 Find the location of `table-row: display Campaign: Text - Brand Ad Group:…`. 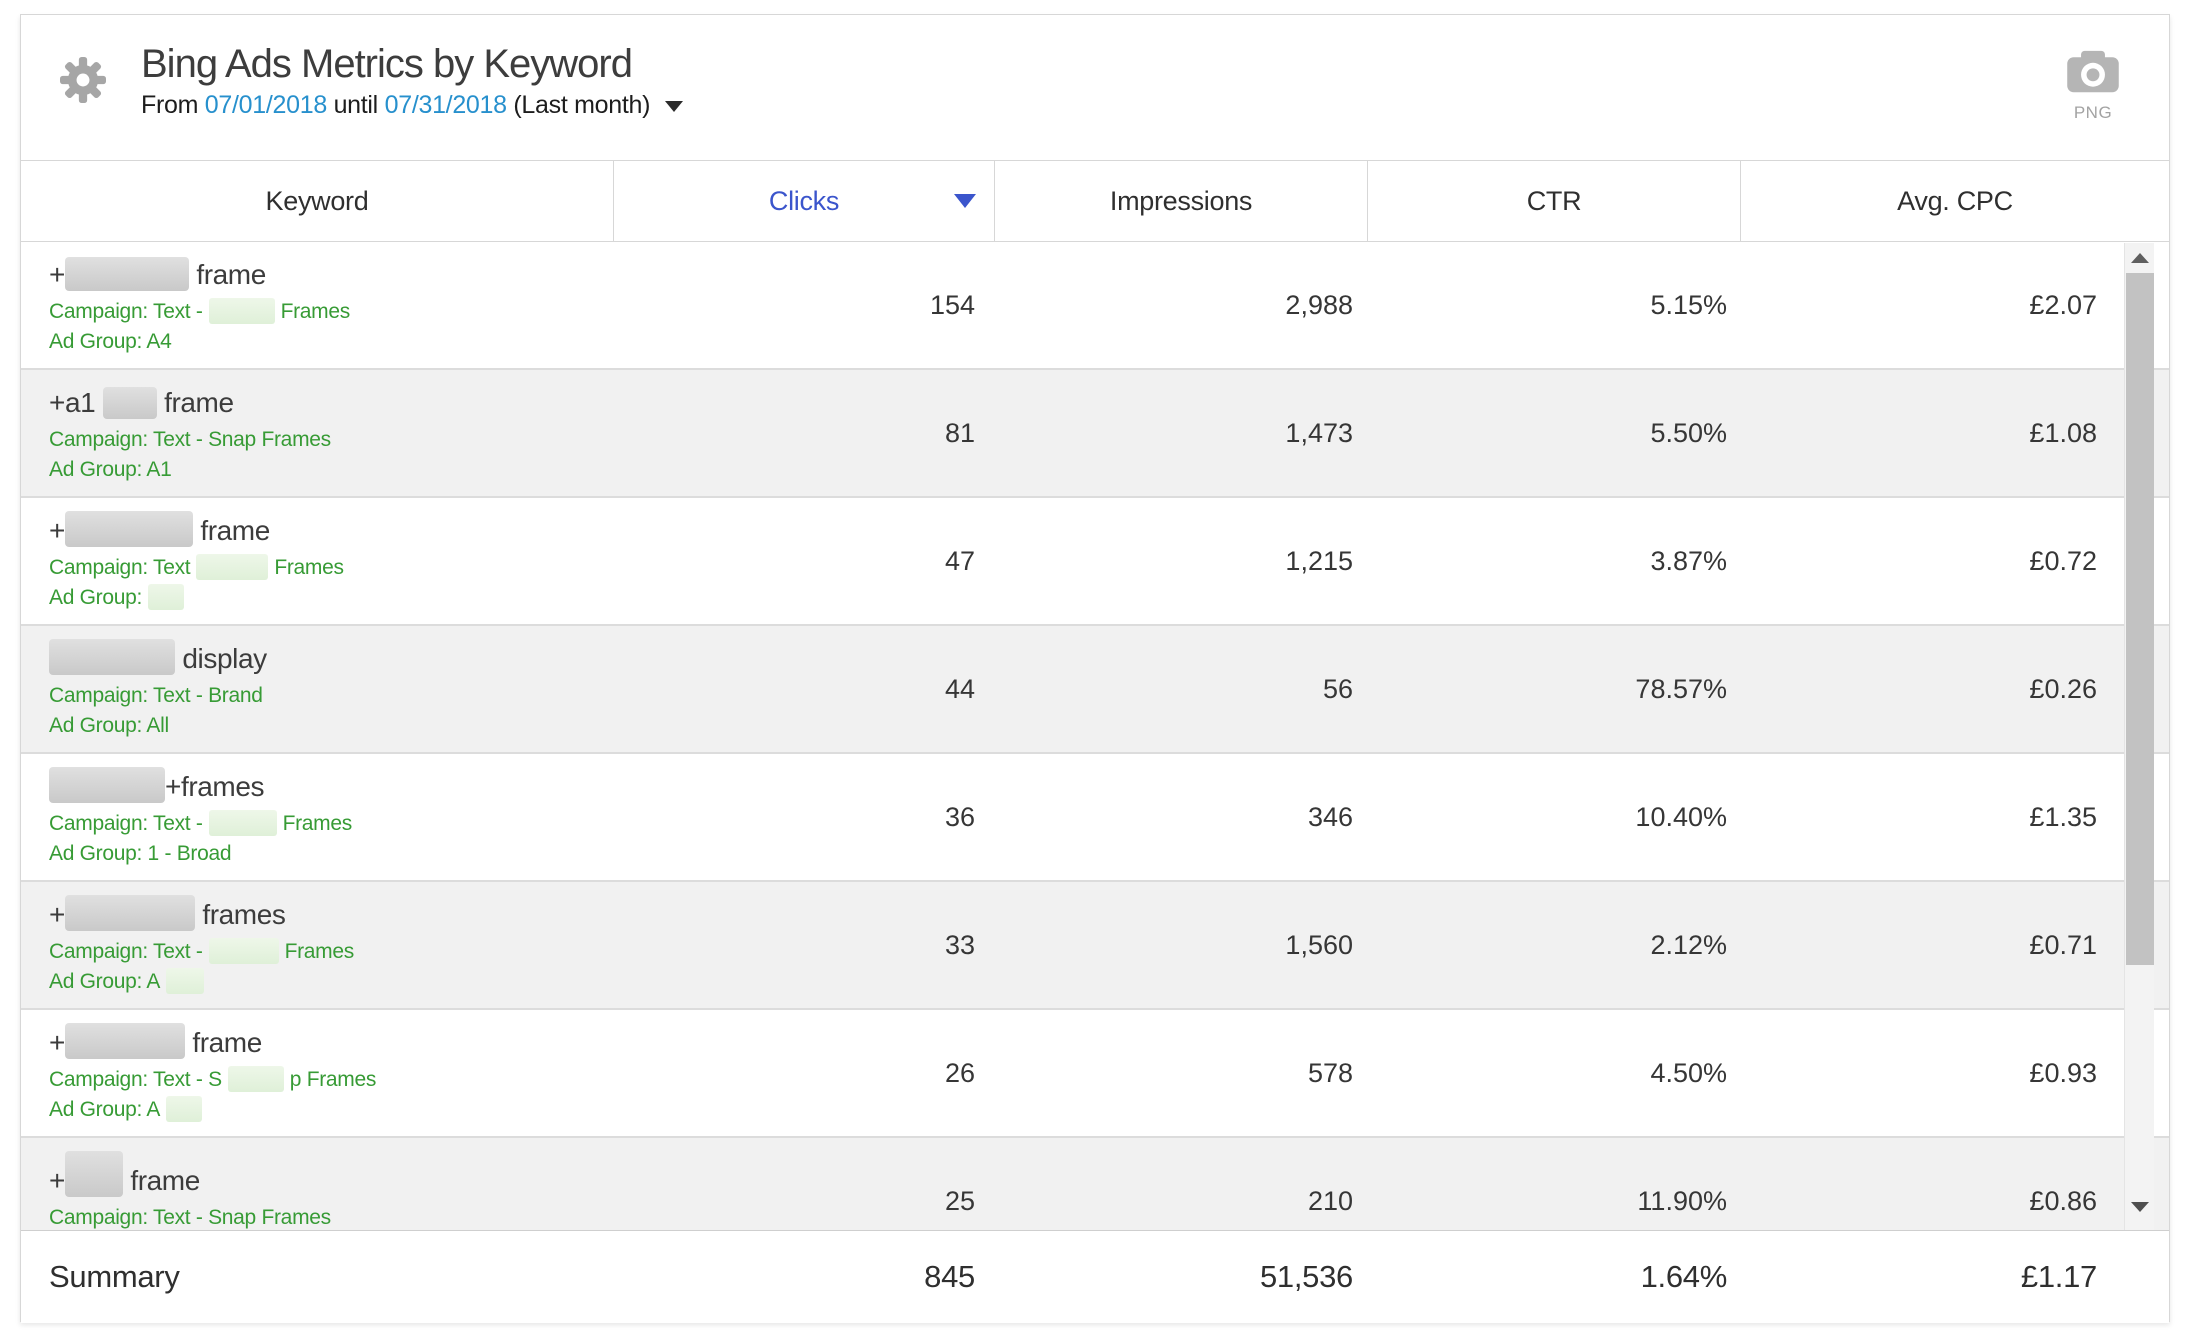

table-row: display Campaign: Text - Brand Ad Group:… is located at coordinates (1095, 690).